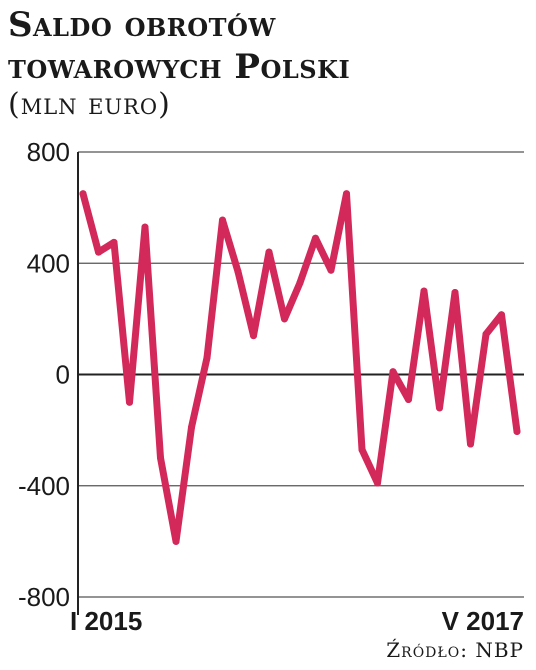 The image size is (536, 670). I want to click on y-tick-label: -400, so click(44, 486).